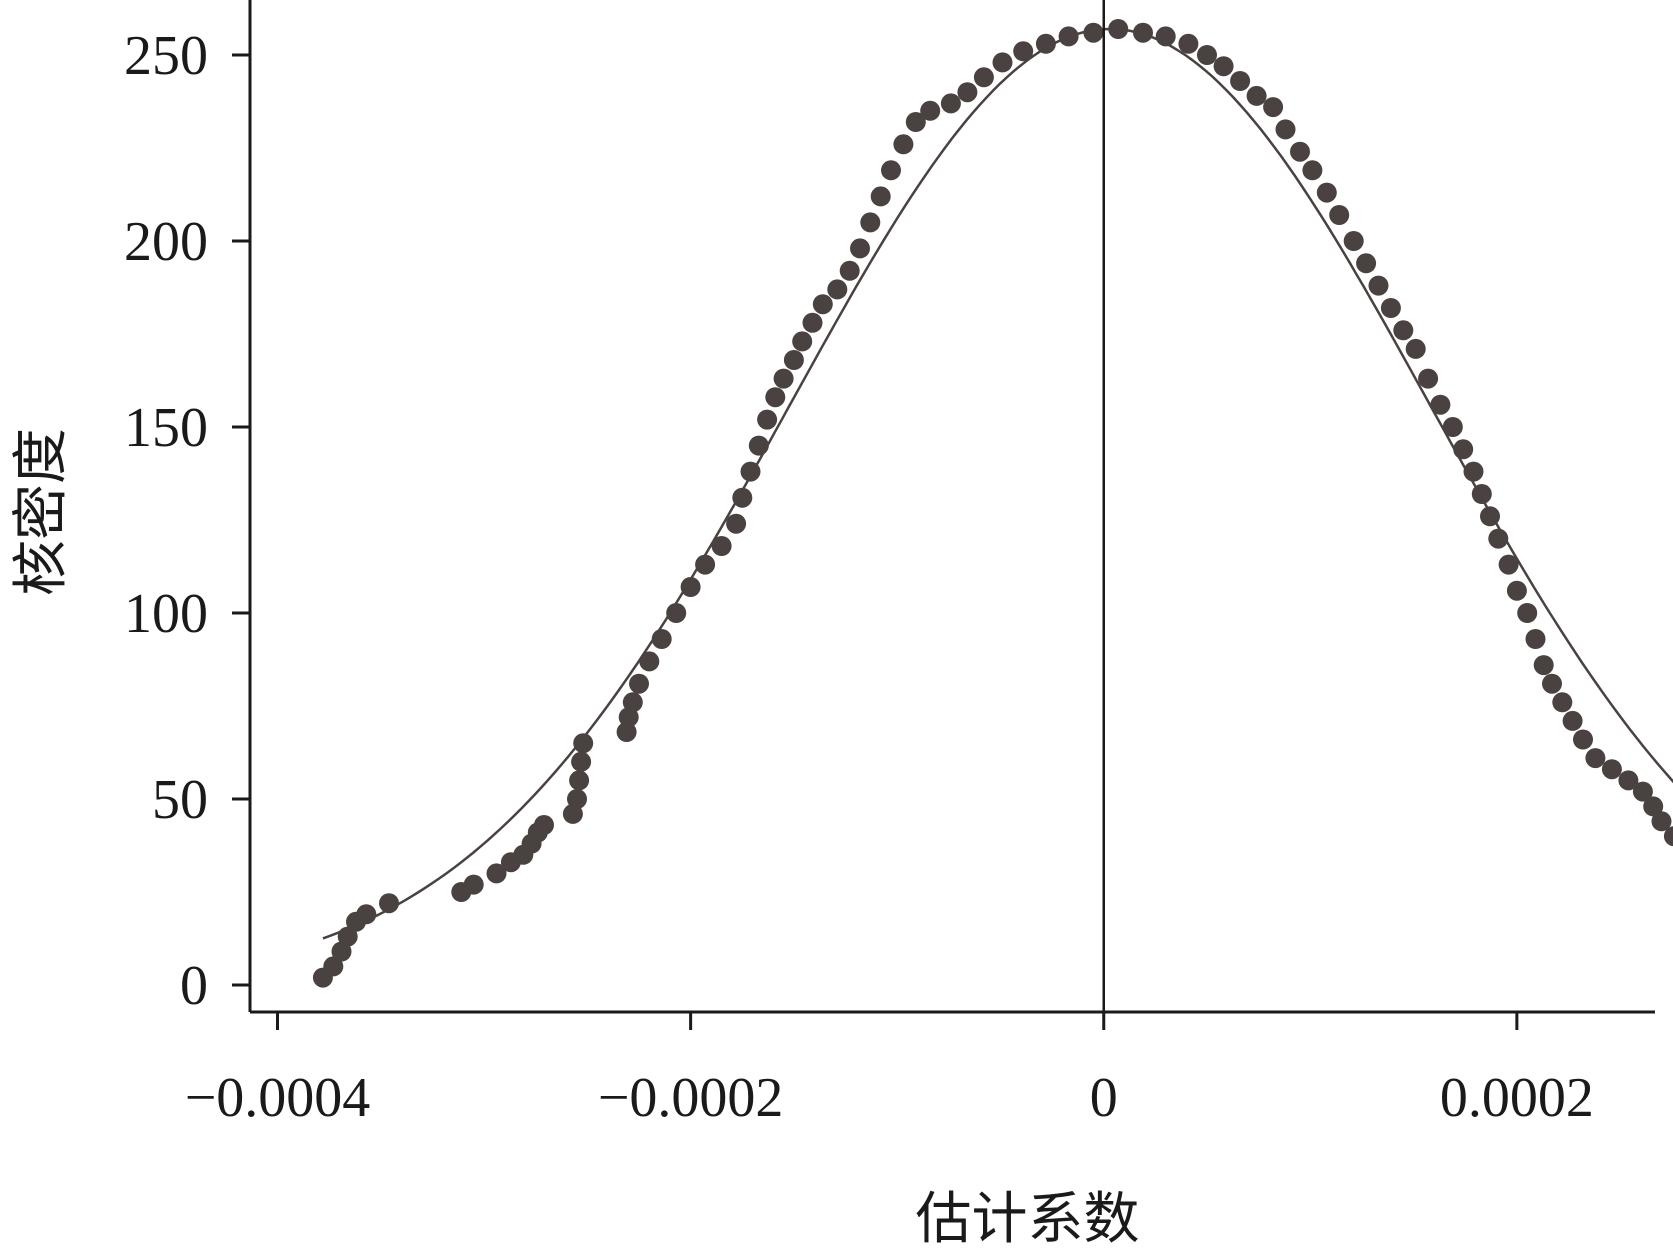  What do you see at coordinates (1517, 1098) in the screenshot?
I see `x-tick-label: 0.0002` at bounding box center [1517, 1098].